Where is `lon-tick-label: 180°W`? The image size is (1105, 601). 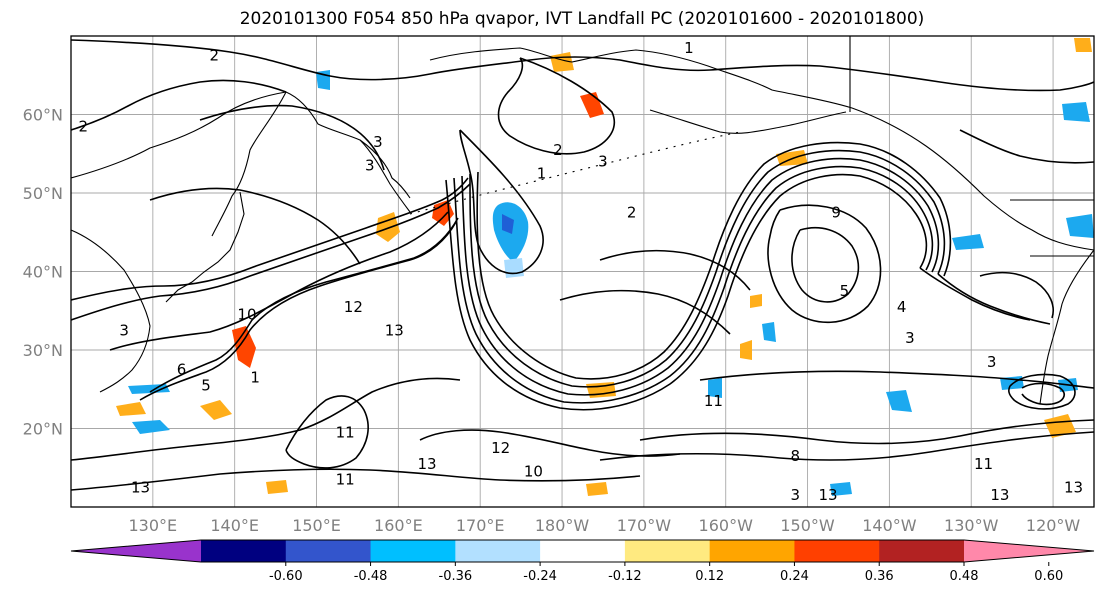
lon-tick-label: 180°W is located at coordinates (562, 525).